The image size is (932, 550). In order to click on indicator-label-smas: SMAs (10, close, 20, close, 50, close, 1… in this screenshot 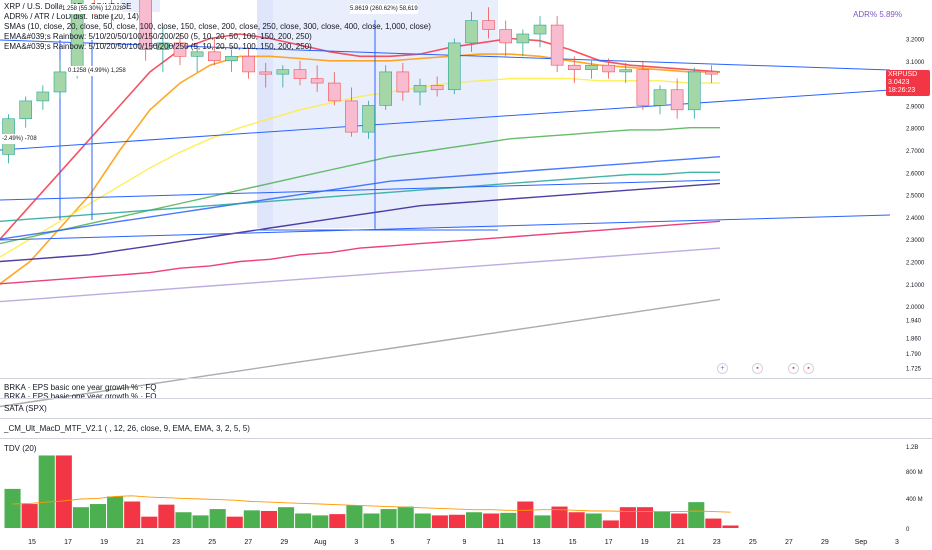, I will do `click(217, 26)`.